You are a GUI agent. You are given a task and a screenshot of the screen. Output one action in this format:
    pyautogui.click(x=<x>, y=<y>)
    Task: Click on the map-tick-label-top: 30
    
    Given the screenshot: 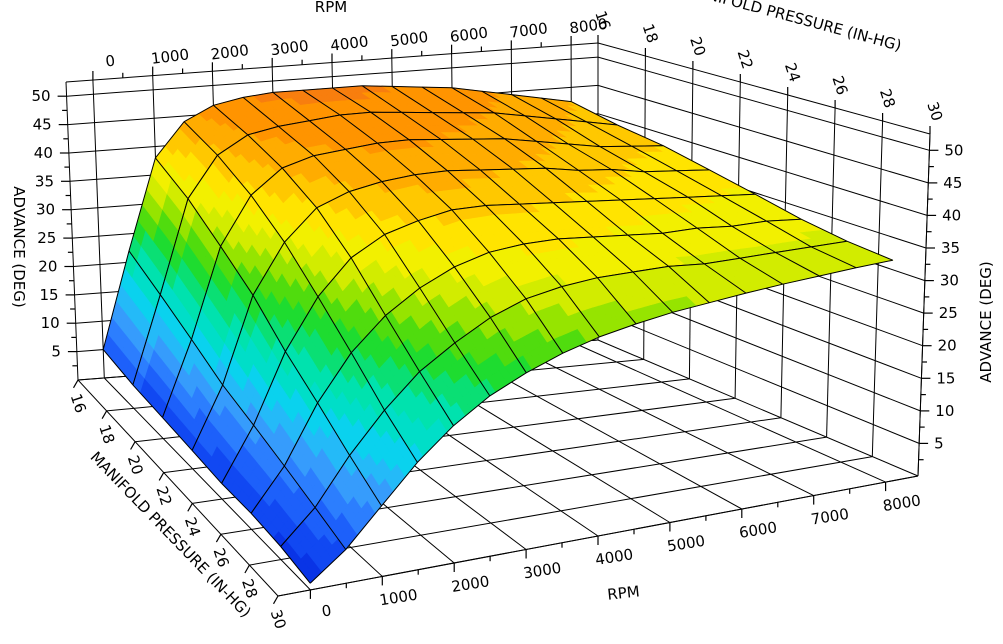 What is the action you would take?
    pyautogui.click(x=934, y=112)
    